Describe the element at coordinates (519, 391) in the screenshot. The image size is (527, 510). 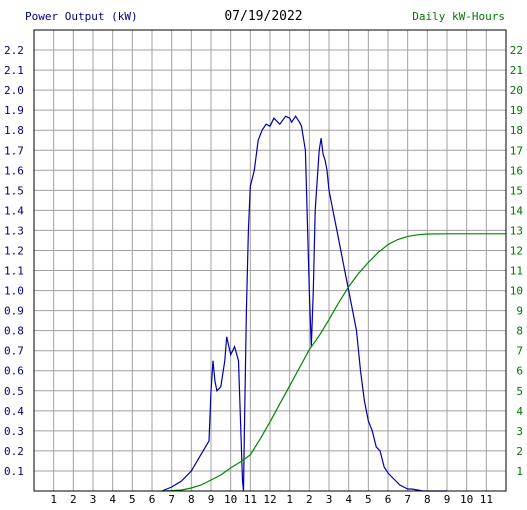
I see `y-right-tick-label: 5` at that location.